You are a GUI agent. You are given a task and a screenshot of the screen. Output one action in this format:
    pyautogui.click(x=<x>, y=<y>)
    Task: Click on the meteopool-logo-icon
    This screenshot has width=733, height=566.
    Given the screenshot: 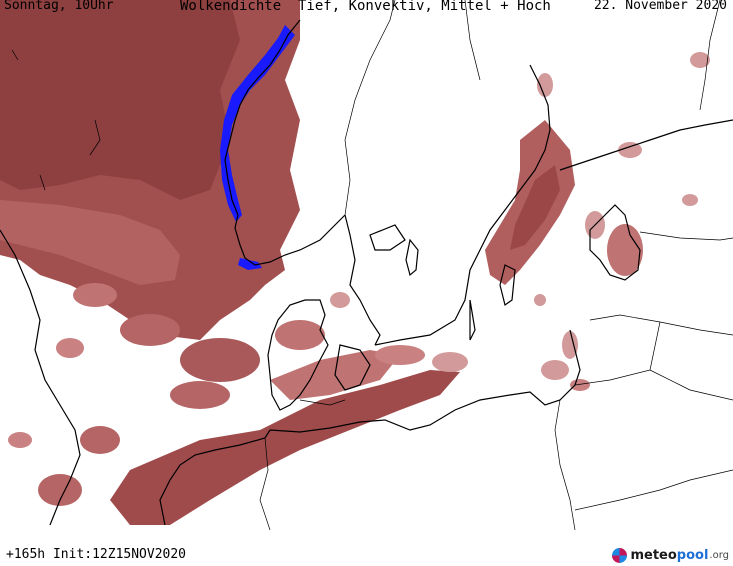 What is the action you would take?
    pyautogui.click(x=620, y=555)
    